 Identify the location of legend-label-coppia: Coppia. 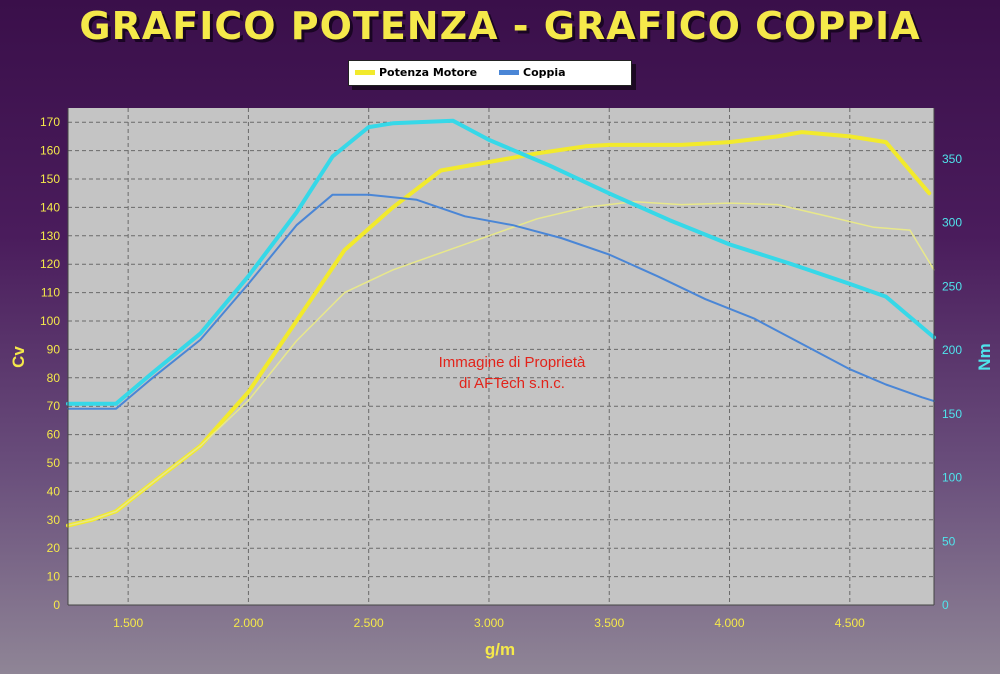
(544, 72).